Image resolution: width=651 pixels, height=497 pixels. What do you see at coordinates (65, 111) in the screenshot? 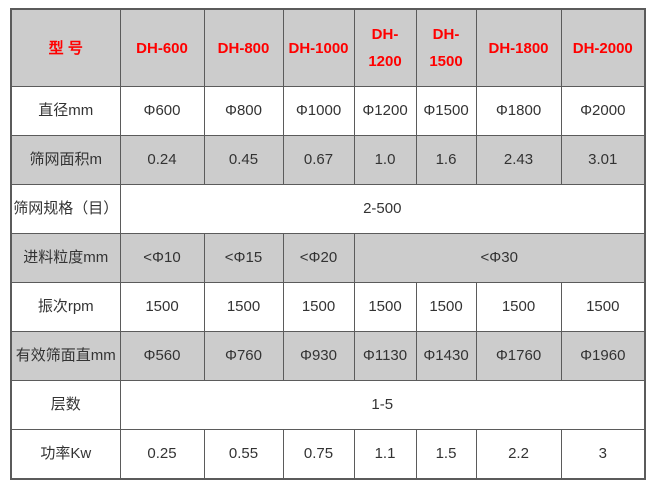
I see `row-label: 直径mm` at bounding box center [65, 111].